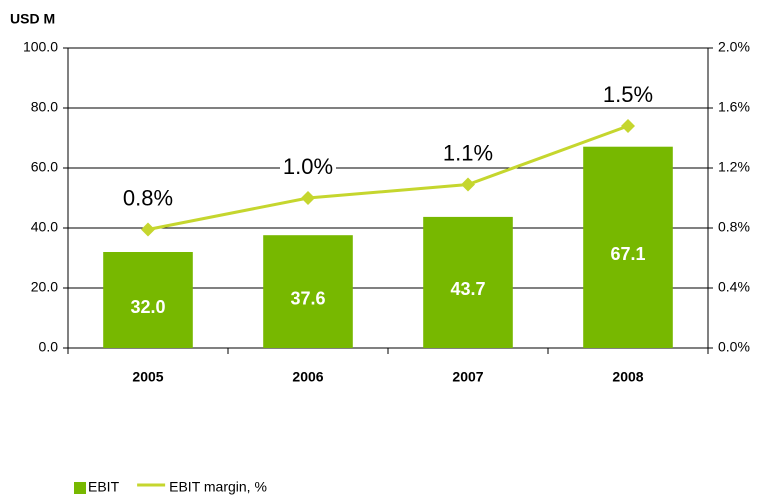  What do you see at coordinates (734, 227) in the screenshot?
I see `y2-tick-label: 0.8%` at bounding box center [734, 227].